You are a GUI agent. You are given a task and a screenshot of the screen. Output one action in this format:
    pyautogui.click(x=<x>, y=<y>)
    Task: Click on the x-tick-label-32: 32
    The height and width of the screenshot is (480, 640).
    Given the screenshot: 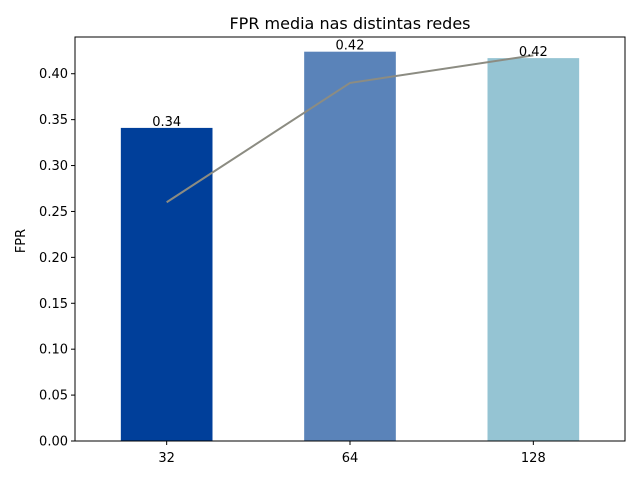 What is the action you would take?
    pyautogui.click(x=166, y=458)
    